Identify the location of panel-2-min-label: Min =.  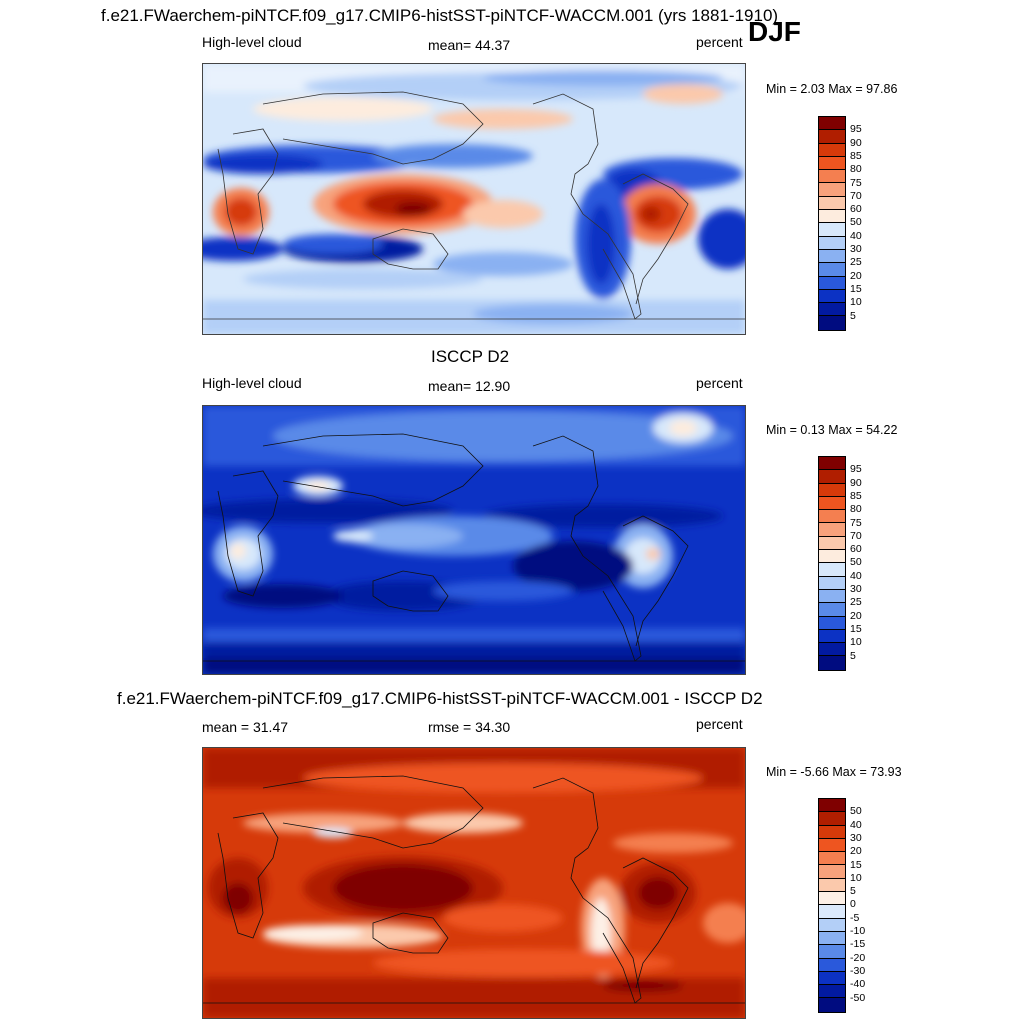
(781, 430).